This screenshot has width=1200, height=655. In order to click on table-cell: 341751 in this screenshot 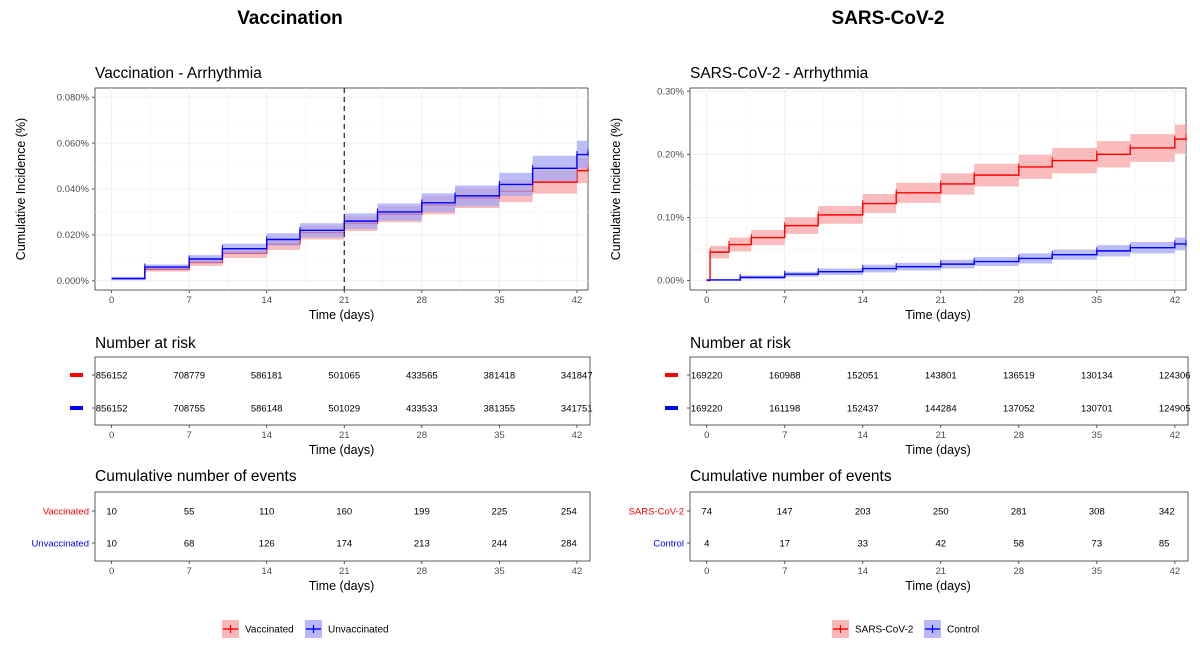, I will do `click(577, 408)`.